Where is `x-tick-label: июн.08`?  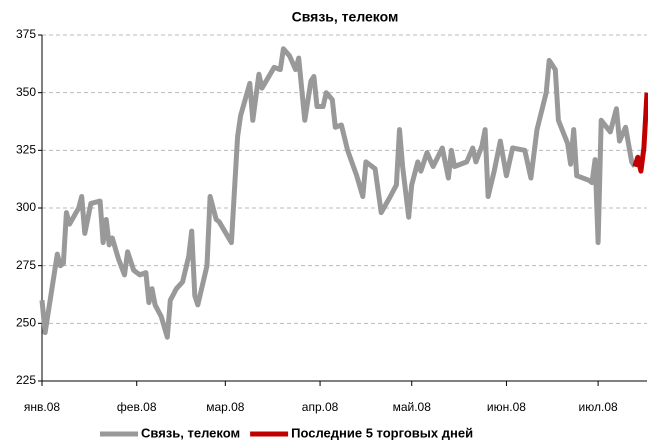
x-tick-label: июн.08 is located at coordinates (506, 407).